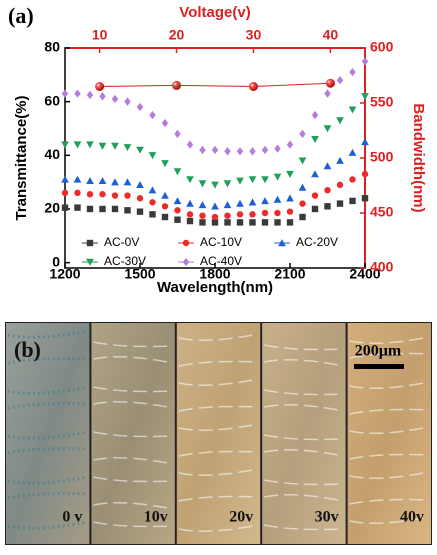 This screenshot has width=437, height=555. I want to click on image-label: 0 v, so click(72, 517).